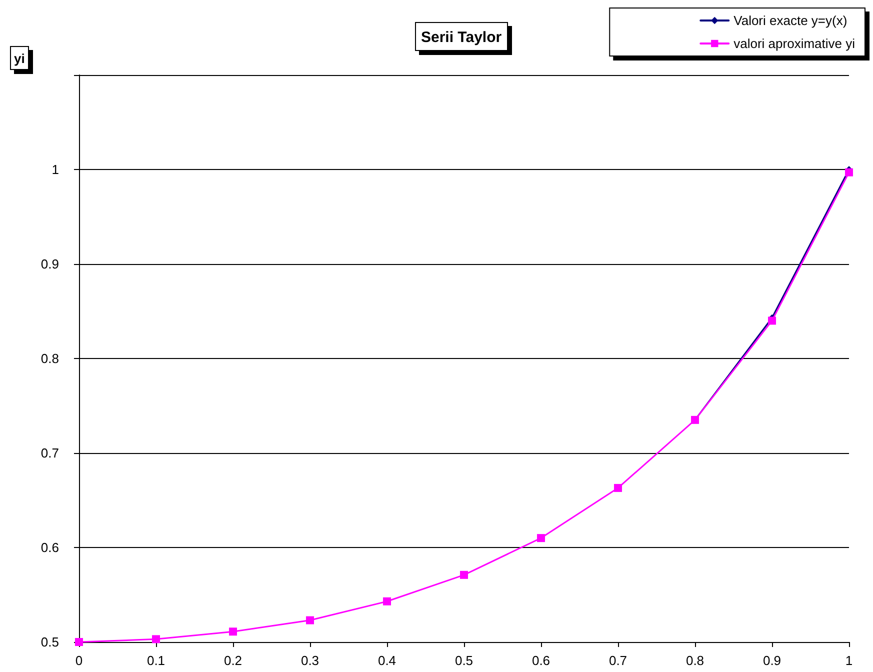  Describe the element at coordinates (19, 58) in the screenshot. I see `y-axis-title: yi` at that location.